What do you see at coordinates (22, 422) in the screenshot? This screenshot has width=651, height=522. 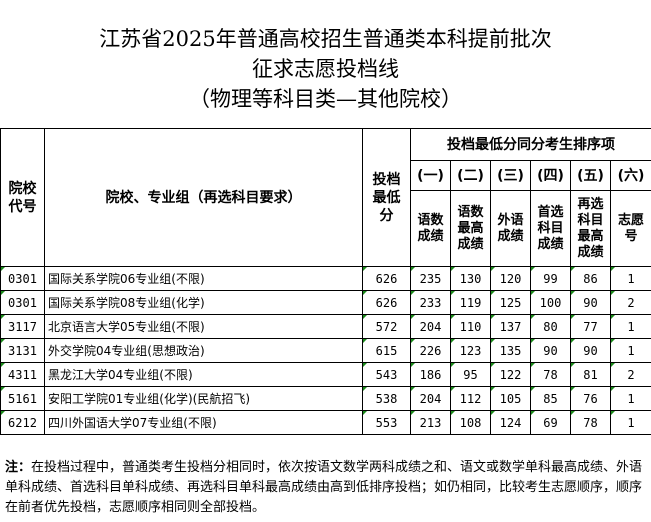 I see `cell-code: 6212` at bounding box center [22, 422].